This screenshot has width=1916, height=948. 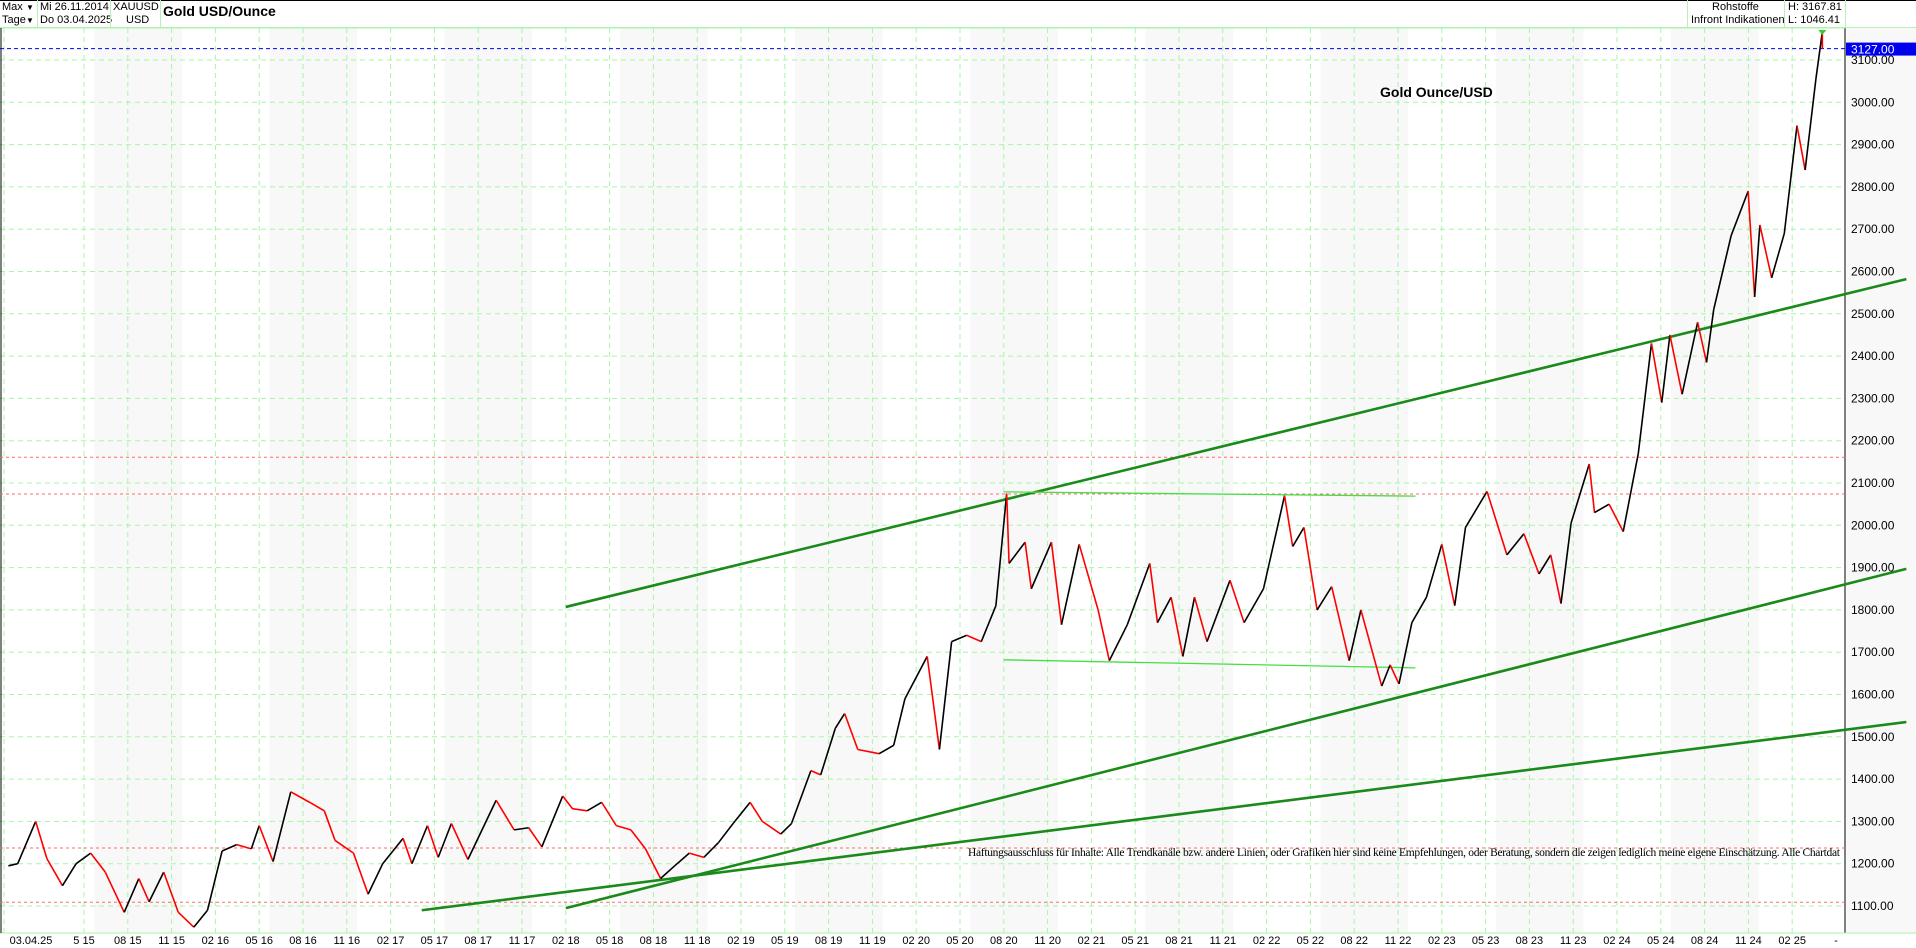 I want to click on x-tick-label: 05 21, so click(x=1135, y=941).